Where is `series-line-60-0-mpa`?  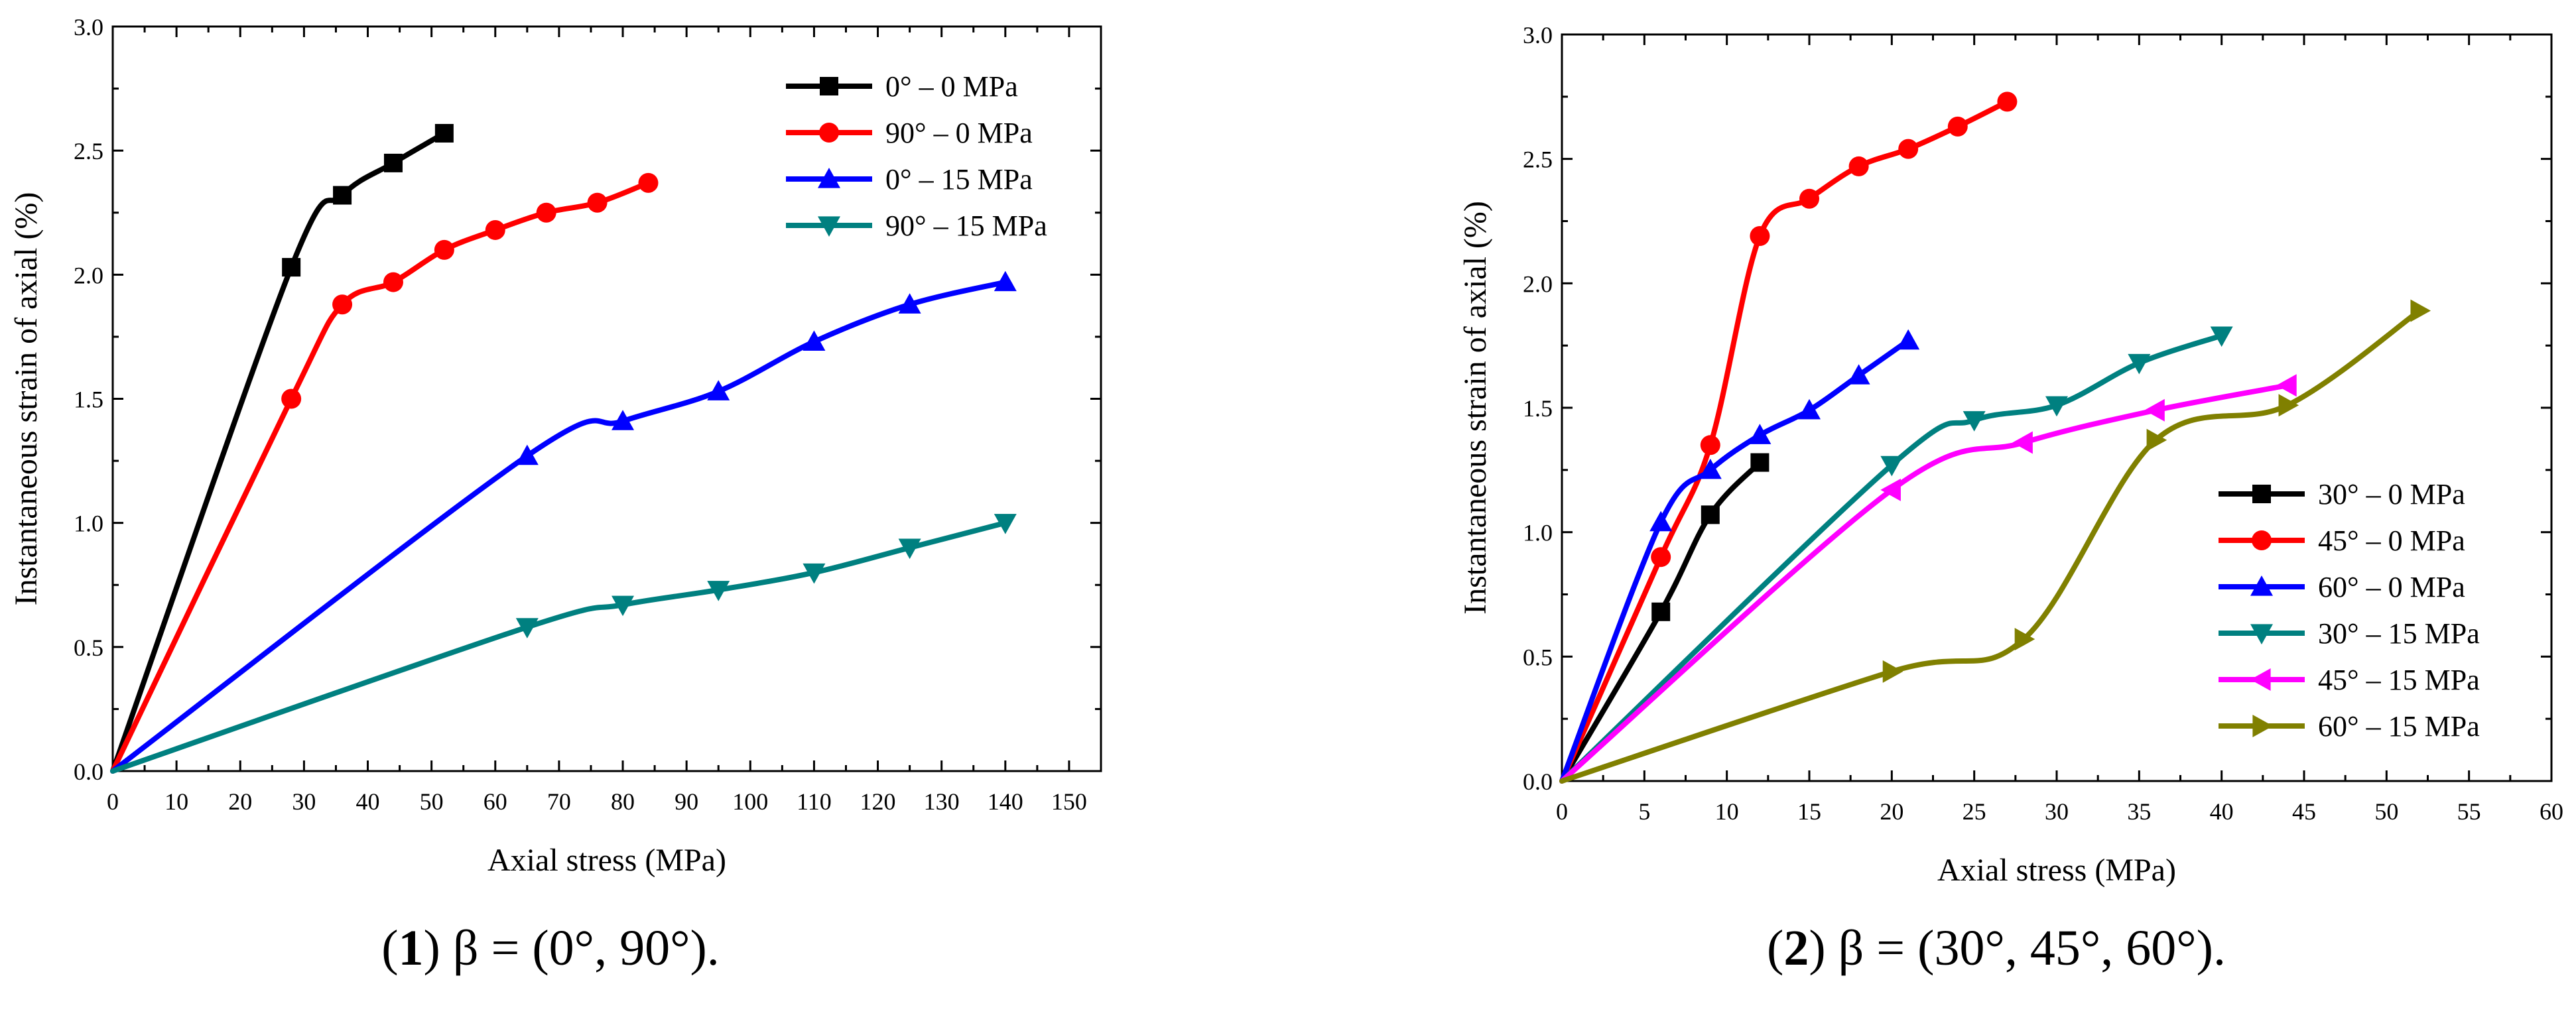 series-line-60-0-mpa is located at coordinates (1735, 560).